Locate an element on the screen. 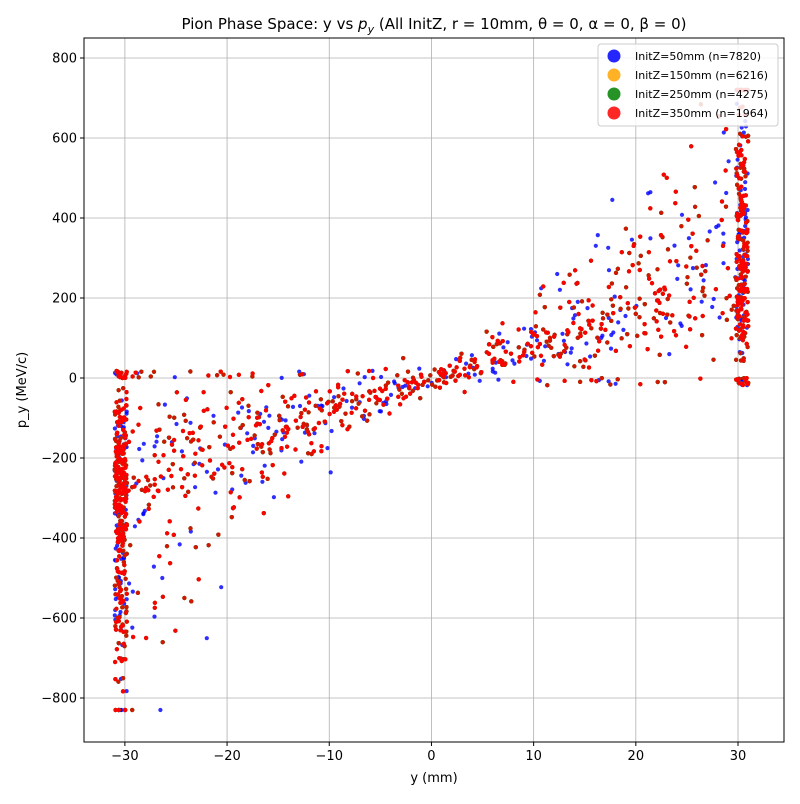 The height and width of the screenshot is (804, 800). chart-title-p: p is located at coordinates (362, 24).